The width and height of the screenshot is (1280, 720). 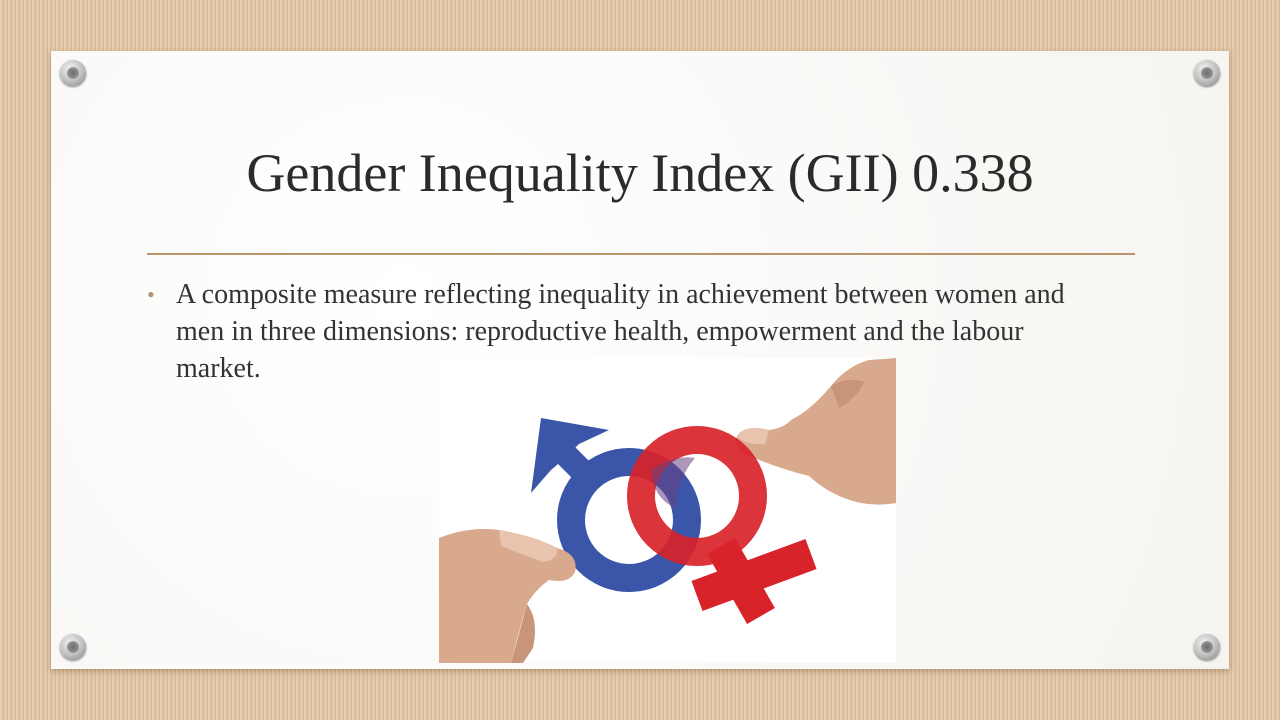 I want to click on title-divider, so click(x=641, y=254).